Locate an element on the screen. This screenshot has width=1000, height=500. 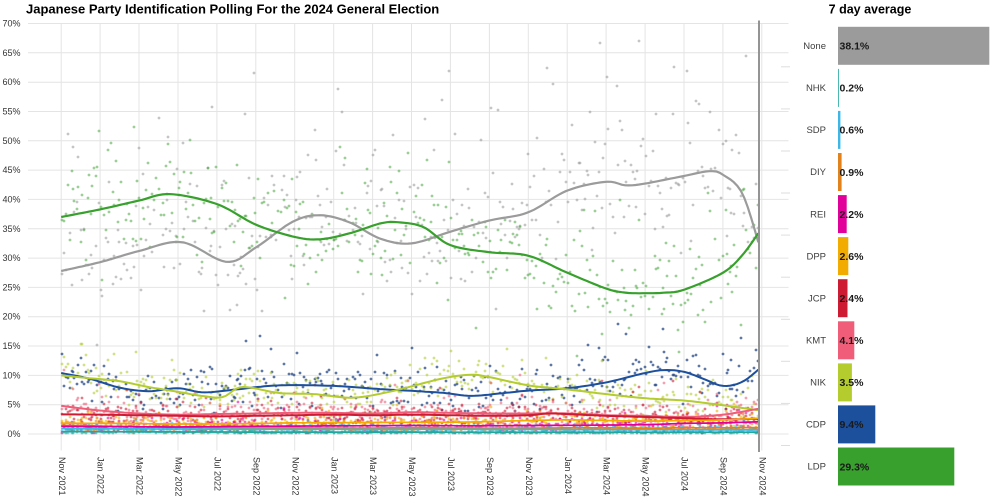
svg-text: Sep 2024 is located at coordinates (724, 476).